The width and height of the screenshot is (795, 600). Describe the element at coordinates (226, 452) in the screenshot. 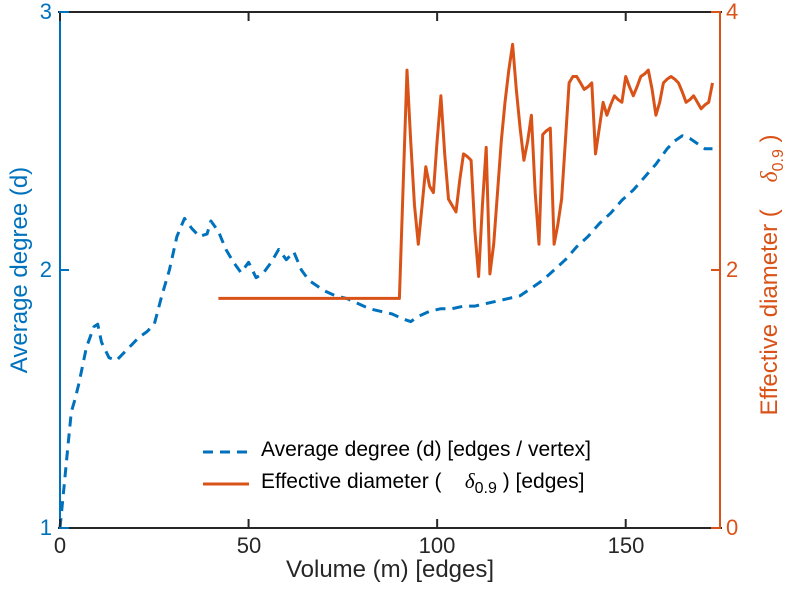

I see `legend-dashed-line-sample` at that location.